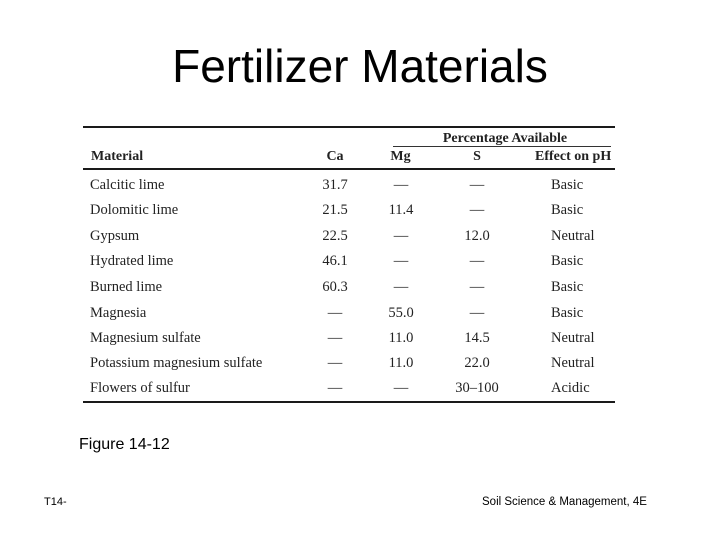 The image size is (720, 540). Describe the element at coordinates (477, 363) in the screenshot. I see `cell-s: 22.0` at that location.